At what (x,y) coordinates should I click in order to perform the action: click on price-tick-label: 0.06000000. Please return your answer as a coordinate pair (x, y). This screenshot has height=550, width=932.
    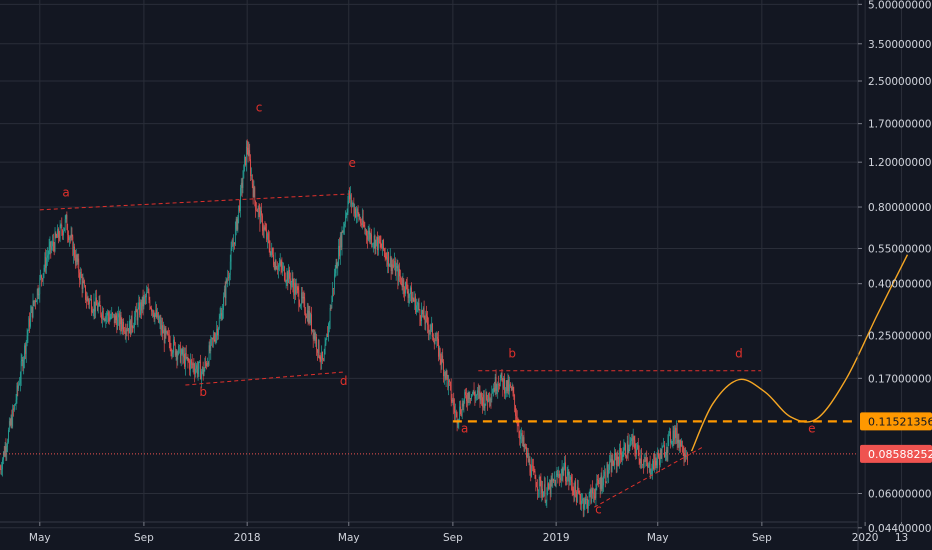
    Looking at the image, I should click on (899, 495).